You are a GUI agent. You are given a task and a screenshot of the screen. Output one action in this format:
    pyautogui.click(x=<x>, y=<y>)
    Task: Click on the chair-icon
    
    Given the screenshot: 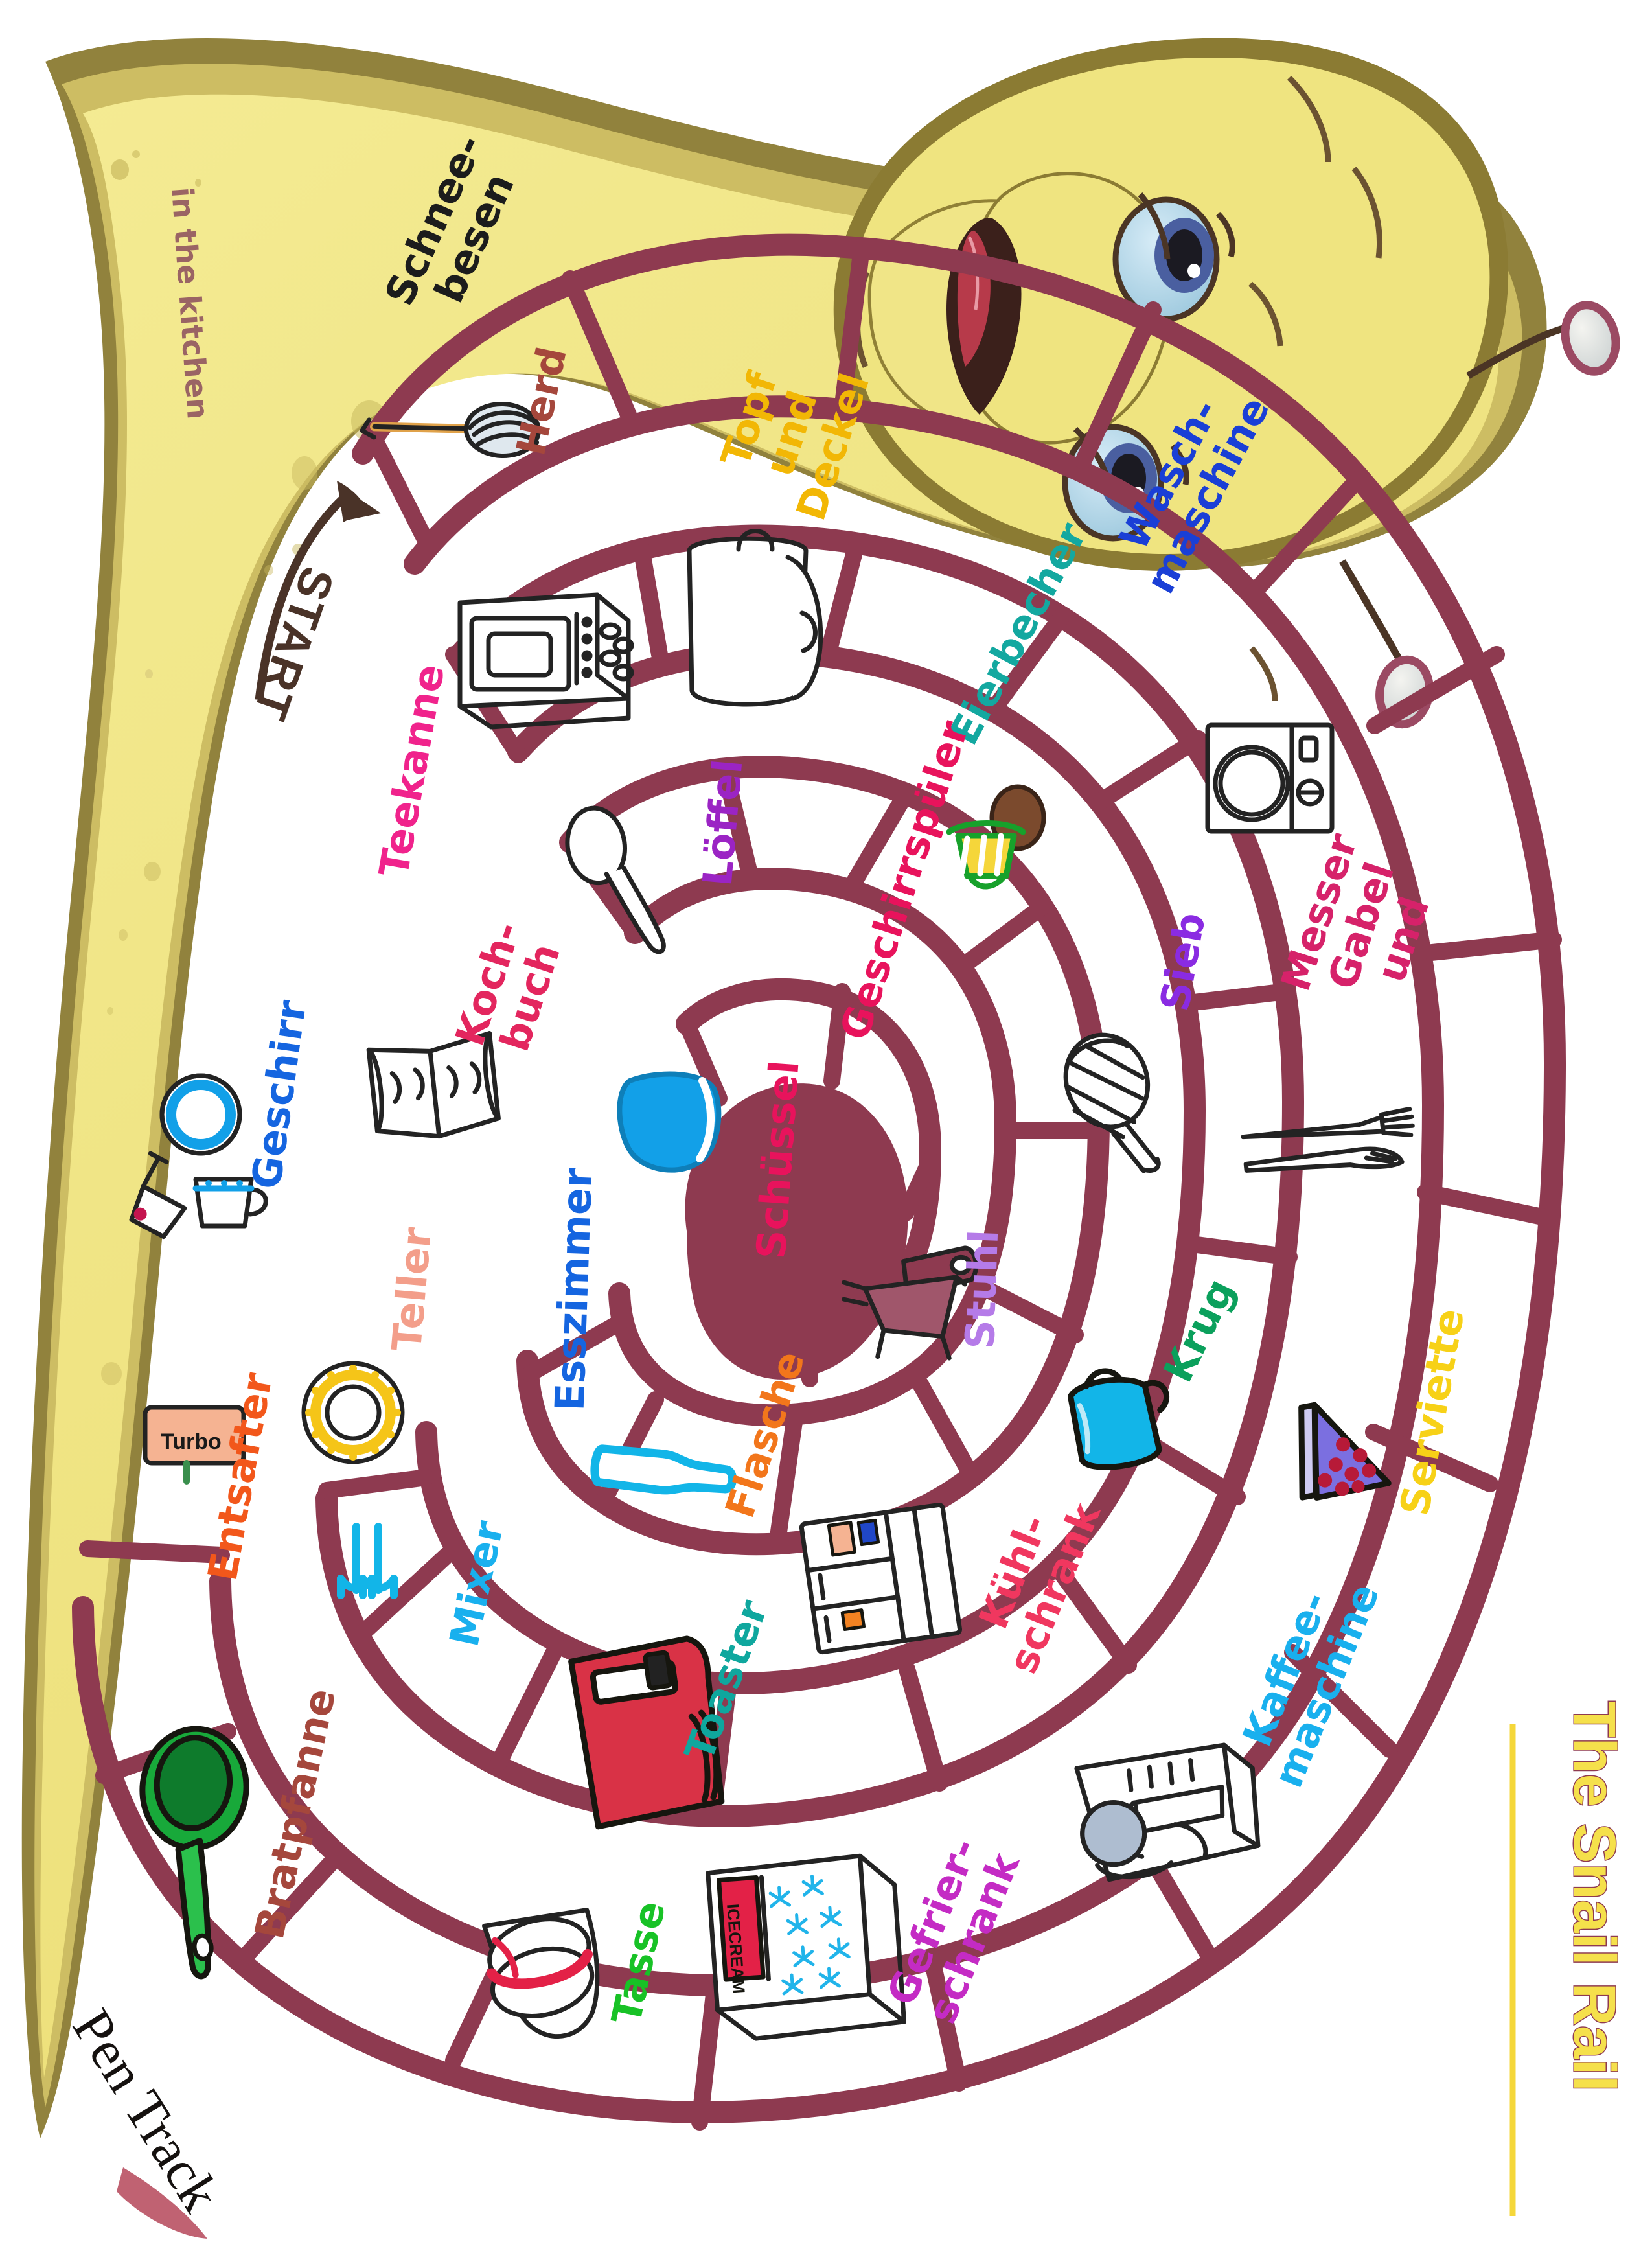 What is the action you would take?
    pyautogui.click(x=909, y=1303)
    